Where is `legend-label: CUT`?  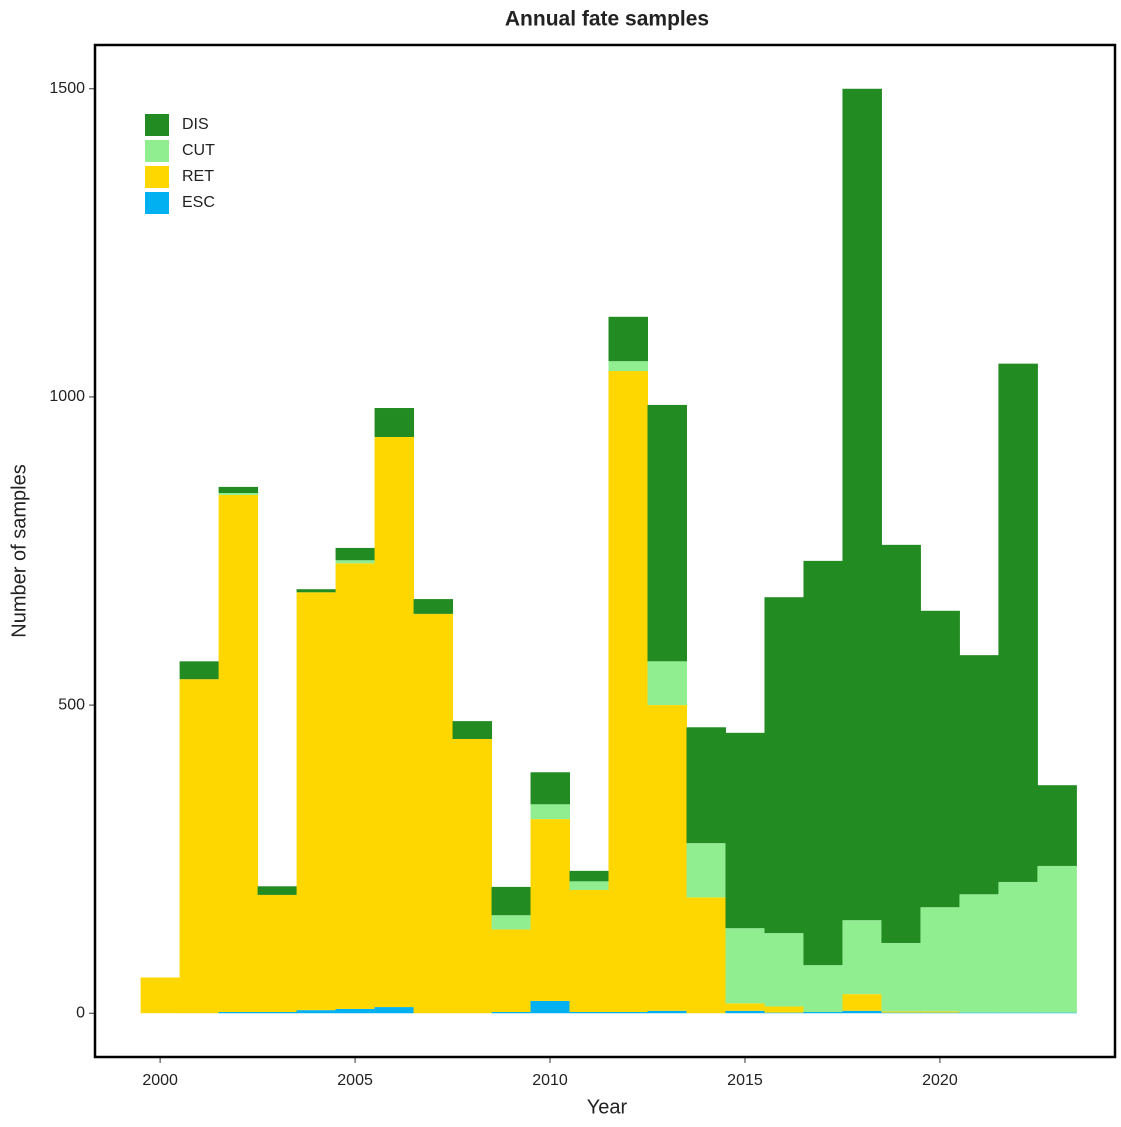 legend-label: CUT is located at coordinates (198, 150).